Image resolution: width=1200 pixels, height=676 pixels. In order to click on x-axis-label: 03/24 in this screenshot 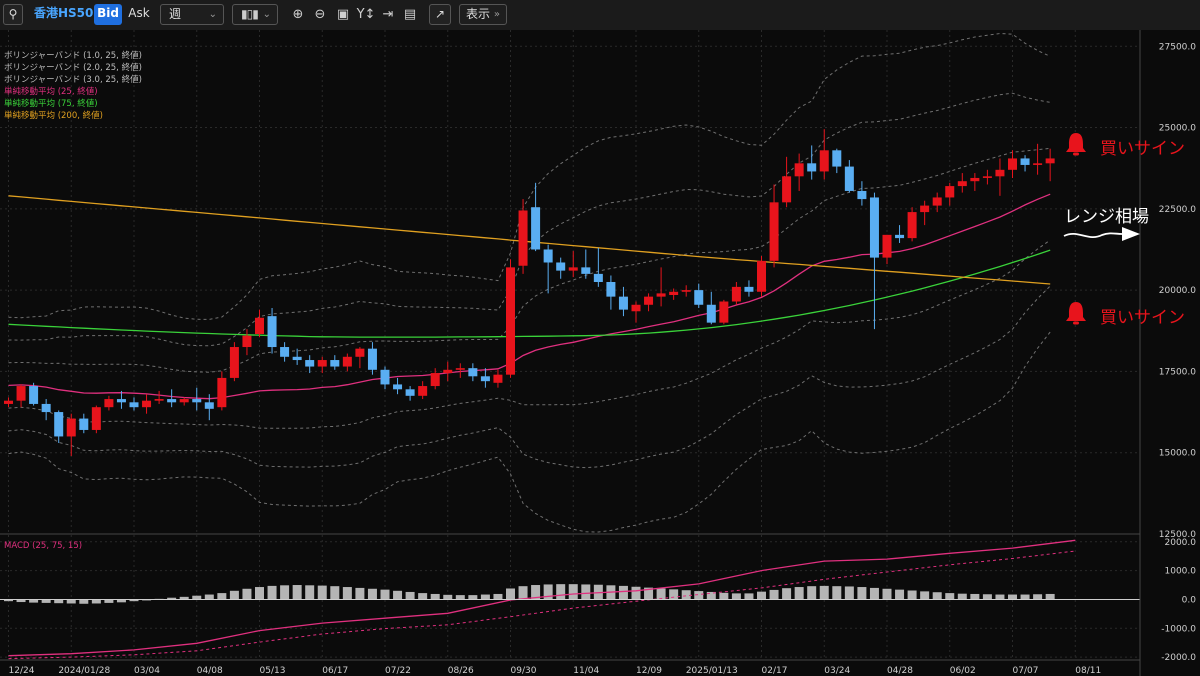, I will do `click(837, 671)`.